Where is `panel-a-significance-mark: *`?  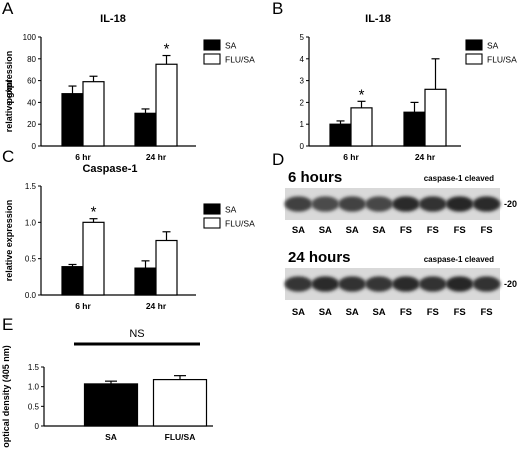 panel-a-significance-mark: * is located at coordinates (167, 49).